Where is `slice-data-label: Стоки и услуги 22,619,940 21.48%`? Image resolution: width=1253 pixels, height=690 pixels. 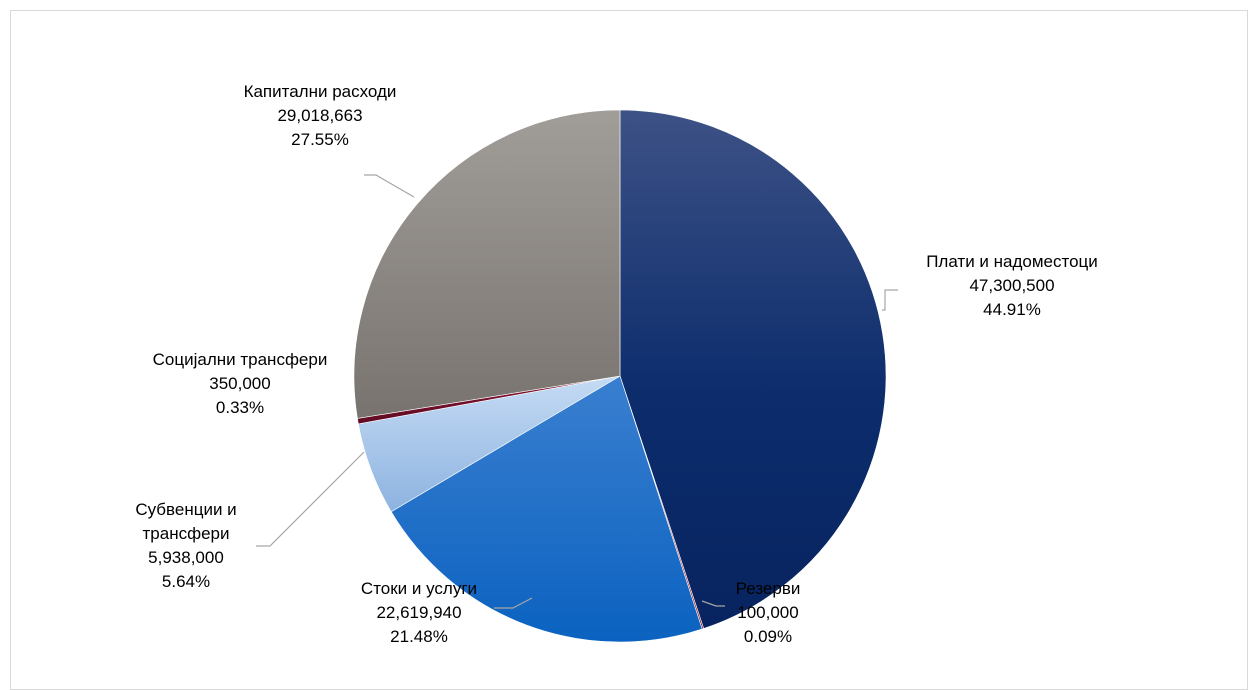 slice-data-label: Стоки и услуги 22,619,940 21.48% is located at coordinates (419, 612).